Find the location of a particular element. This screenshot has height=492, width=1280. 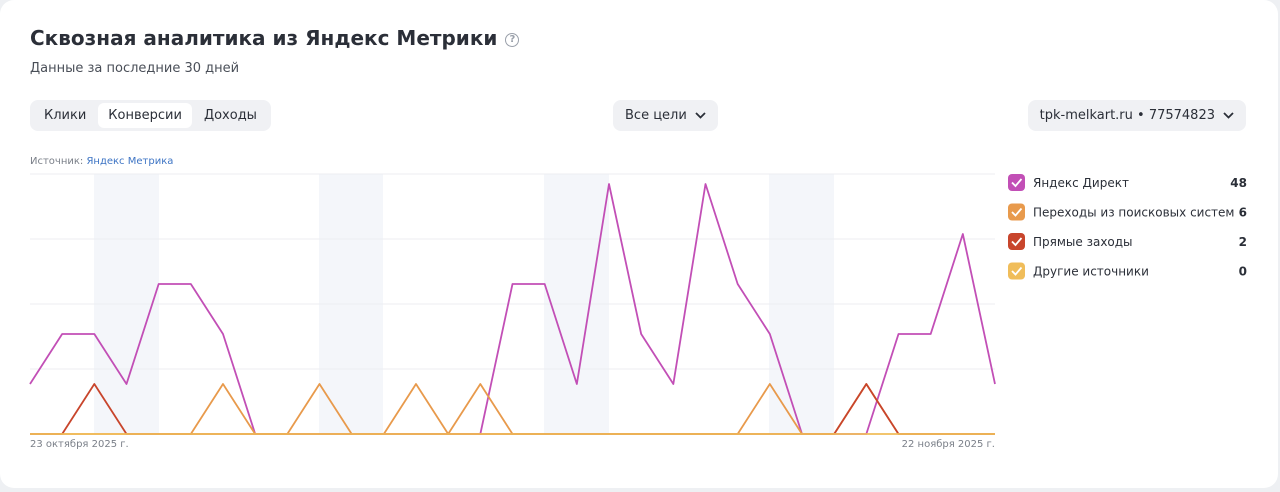

source-label: Источник: is located at coordinates (57, 161).